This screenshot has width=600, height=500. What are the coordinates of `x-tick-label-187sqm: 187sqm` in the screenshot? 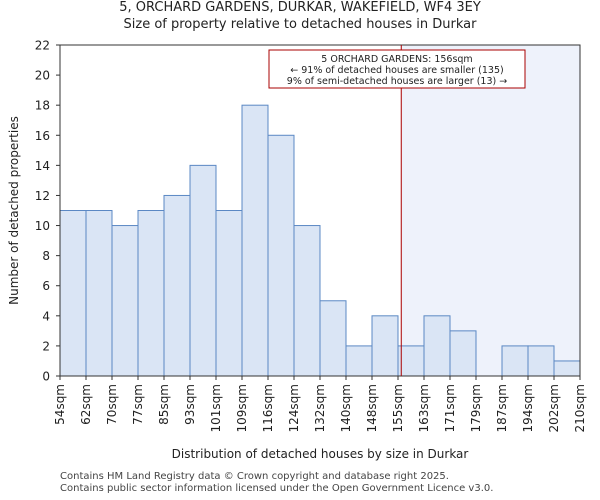 It's located at (502, 408).